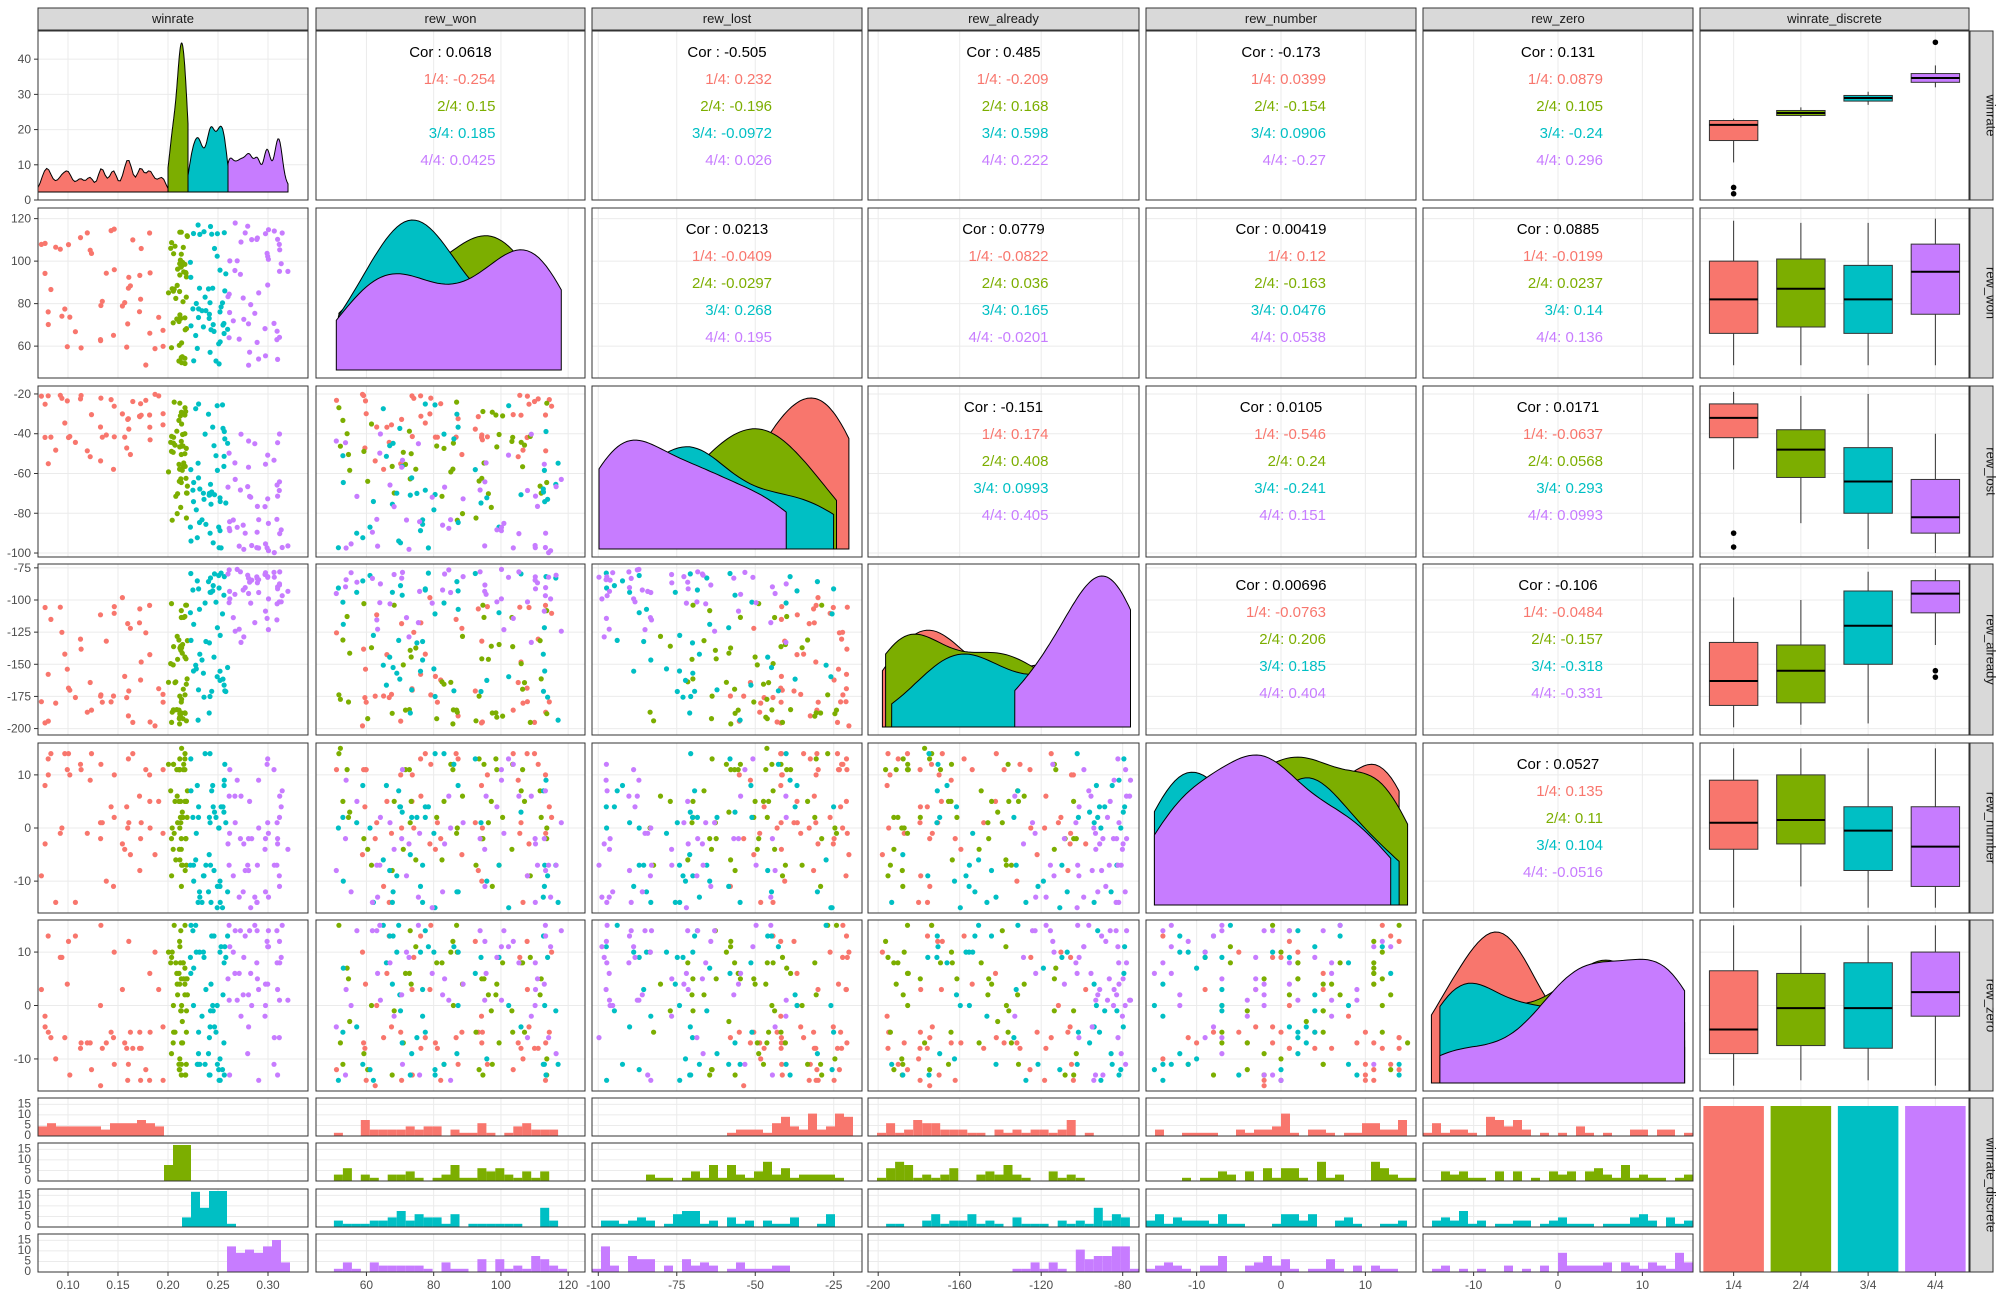 Image resolution: width=2000 pixels, height=1292 pixels. What do you see at coordinates (1003, 471) in the screenshot?
I see `cor-panel-rew_lost-rew_already-border` at bounding box center [1003, 471].